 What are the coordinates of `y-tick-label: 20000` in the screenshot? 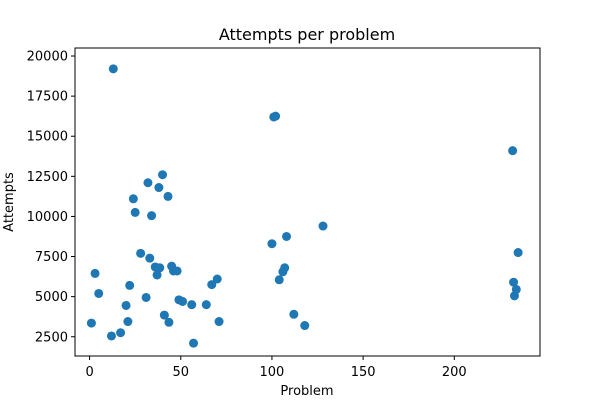 It's located at (47, 57).